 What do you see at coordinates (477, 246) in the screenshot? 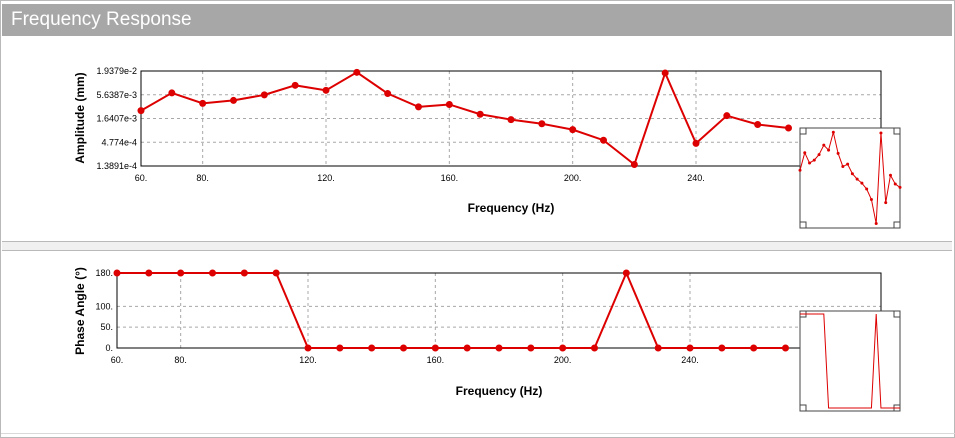
I see `chart-separator` at bounding box center [477, 246].